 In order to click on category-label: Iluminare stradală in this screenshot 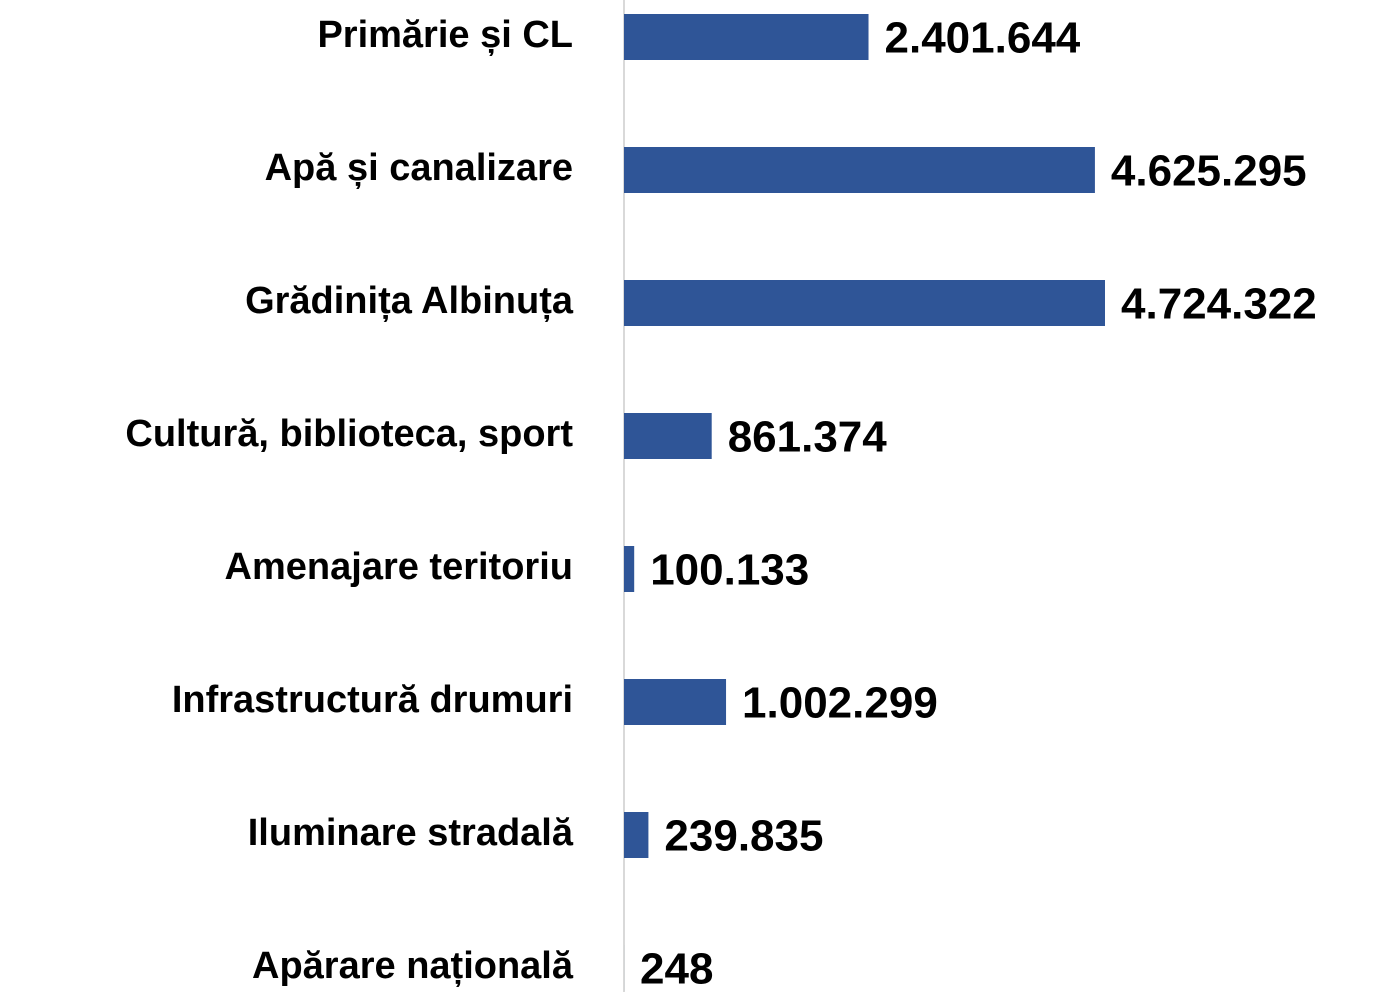, I will do `click(411, 833)`.